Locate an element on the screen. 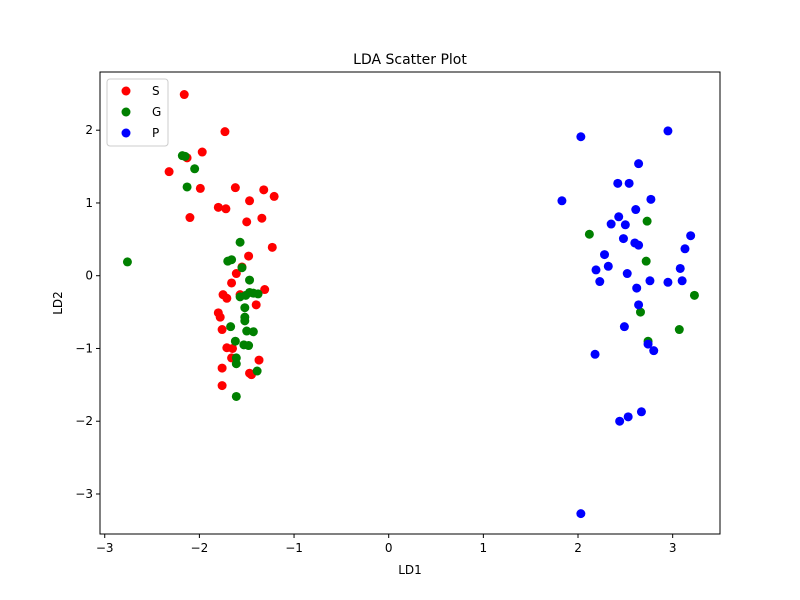 This screenshot has height=600, width=800. y-axis-ticks: −3 −2 −1 0 1 2 is located at coordinates (87, 312).